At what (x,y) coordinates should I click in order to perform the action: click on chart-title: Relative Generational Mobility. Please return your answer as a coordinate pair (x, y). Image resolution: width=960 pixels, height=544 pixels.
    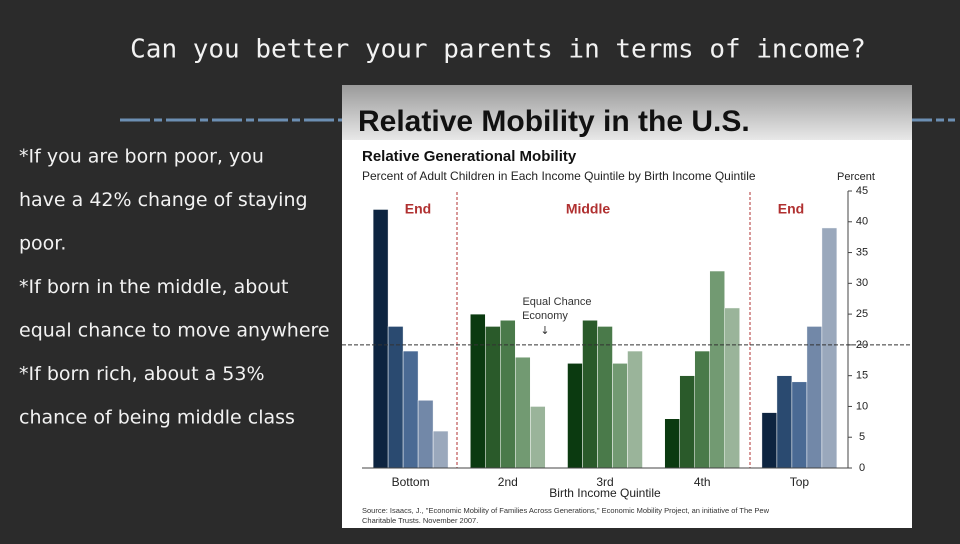
    Looking at the image, I should click on (469, 156).